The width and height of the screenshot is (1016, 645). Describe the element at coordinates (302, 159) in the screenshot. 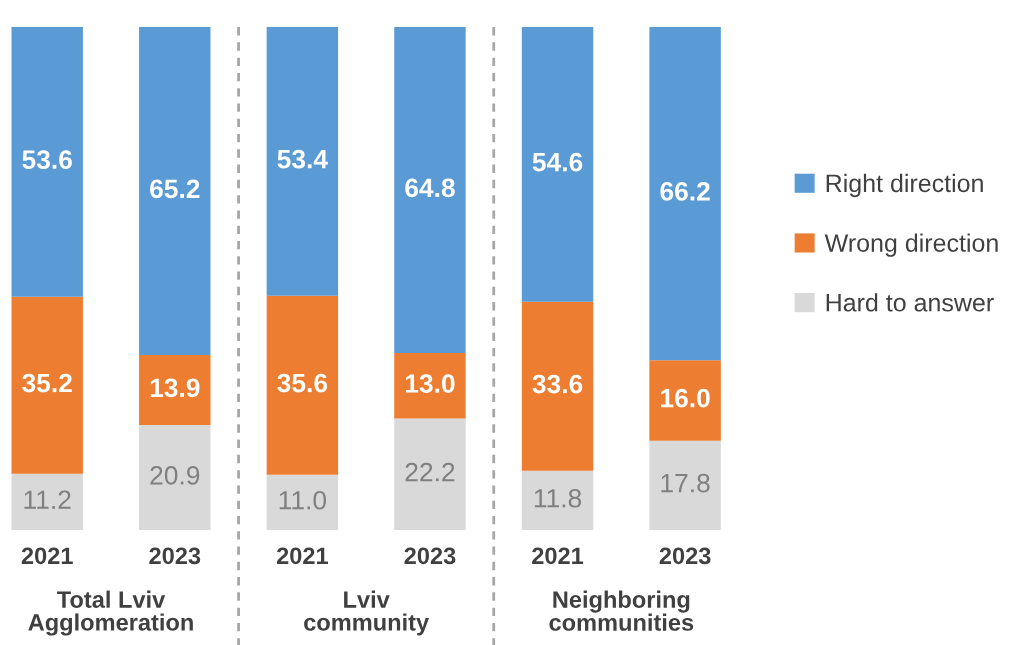

I see `data-label: 53.4` at that location.